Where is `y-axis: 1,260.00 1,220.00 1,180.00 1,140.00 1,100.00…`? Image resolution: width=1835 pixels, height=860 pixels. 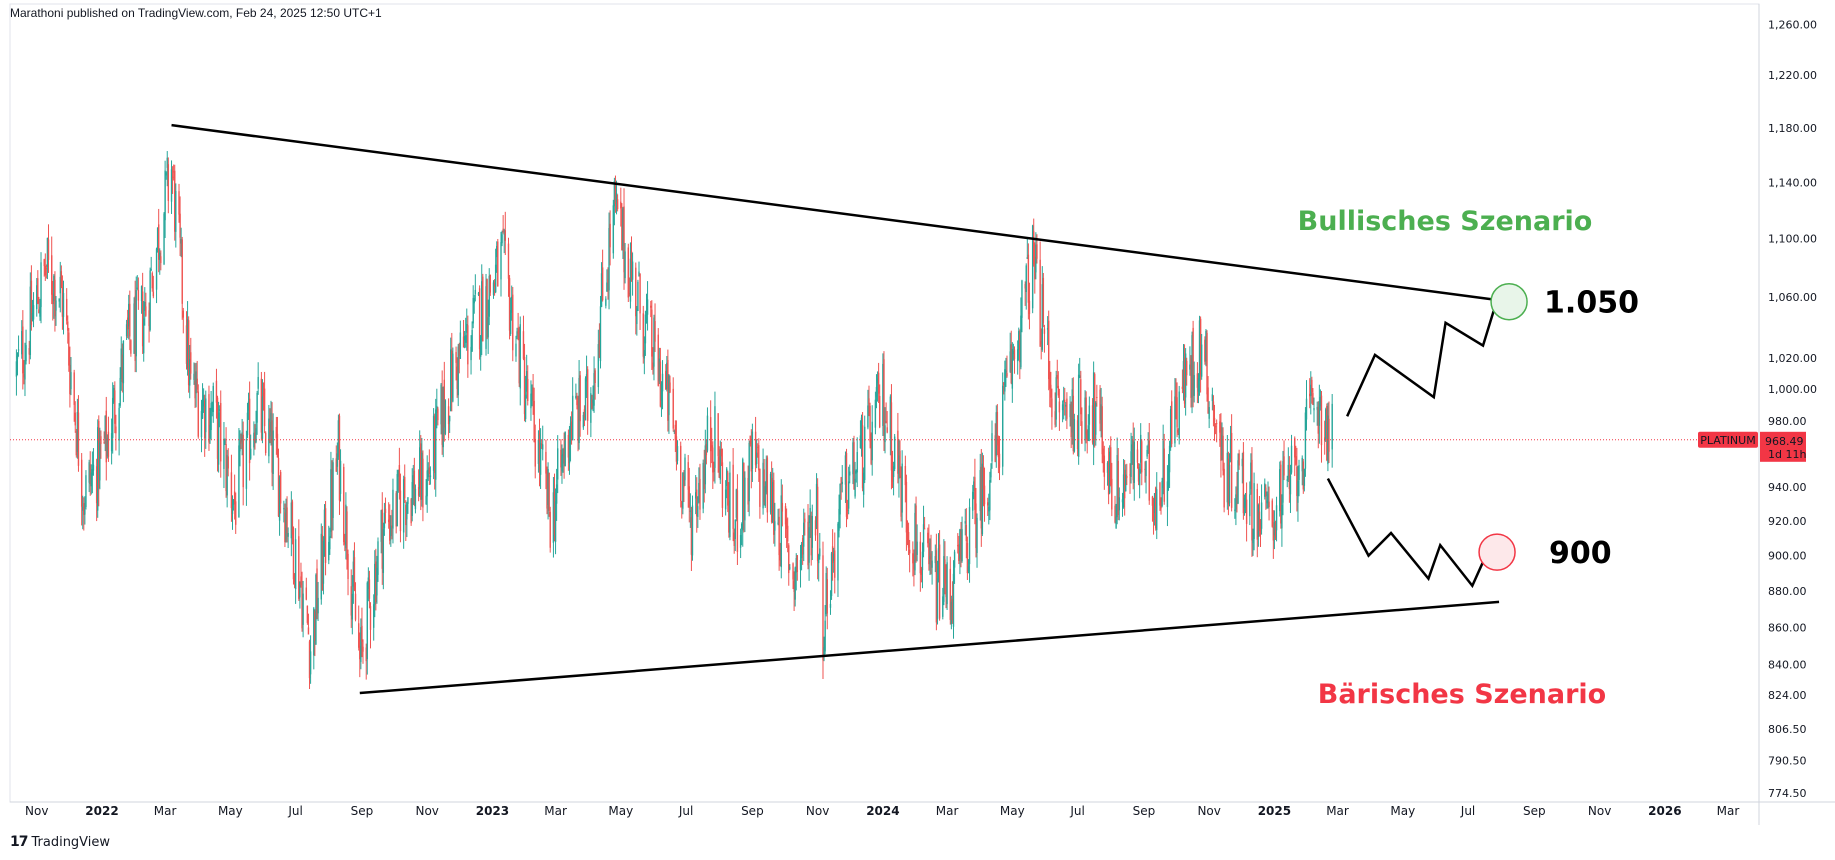 y-axis: 1,260.00 1,220.00 1,180.00 1,140.00 1,100.00… is located at coordinates (1792, 409).